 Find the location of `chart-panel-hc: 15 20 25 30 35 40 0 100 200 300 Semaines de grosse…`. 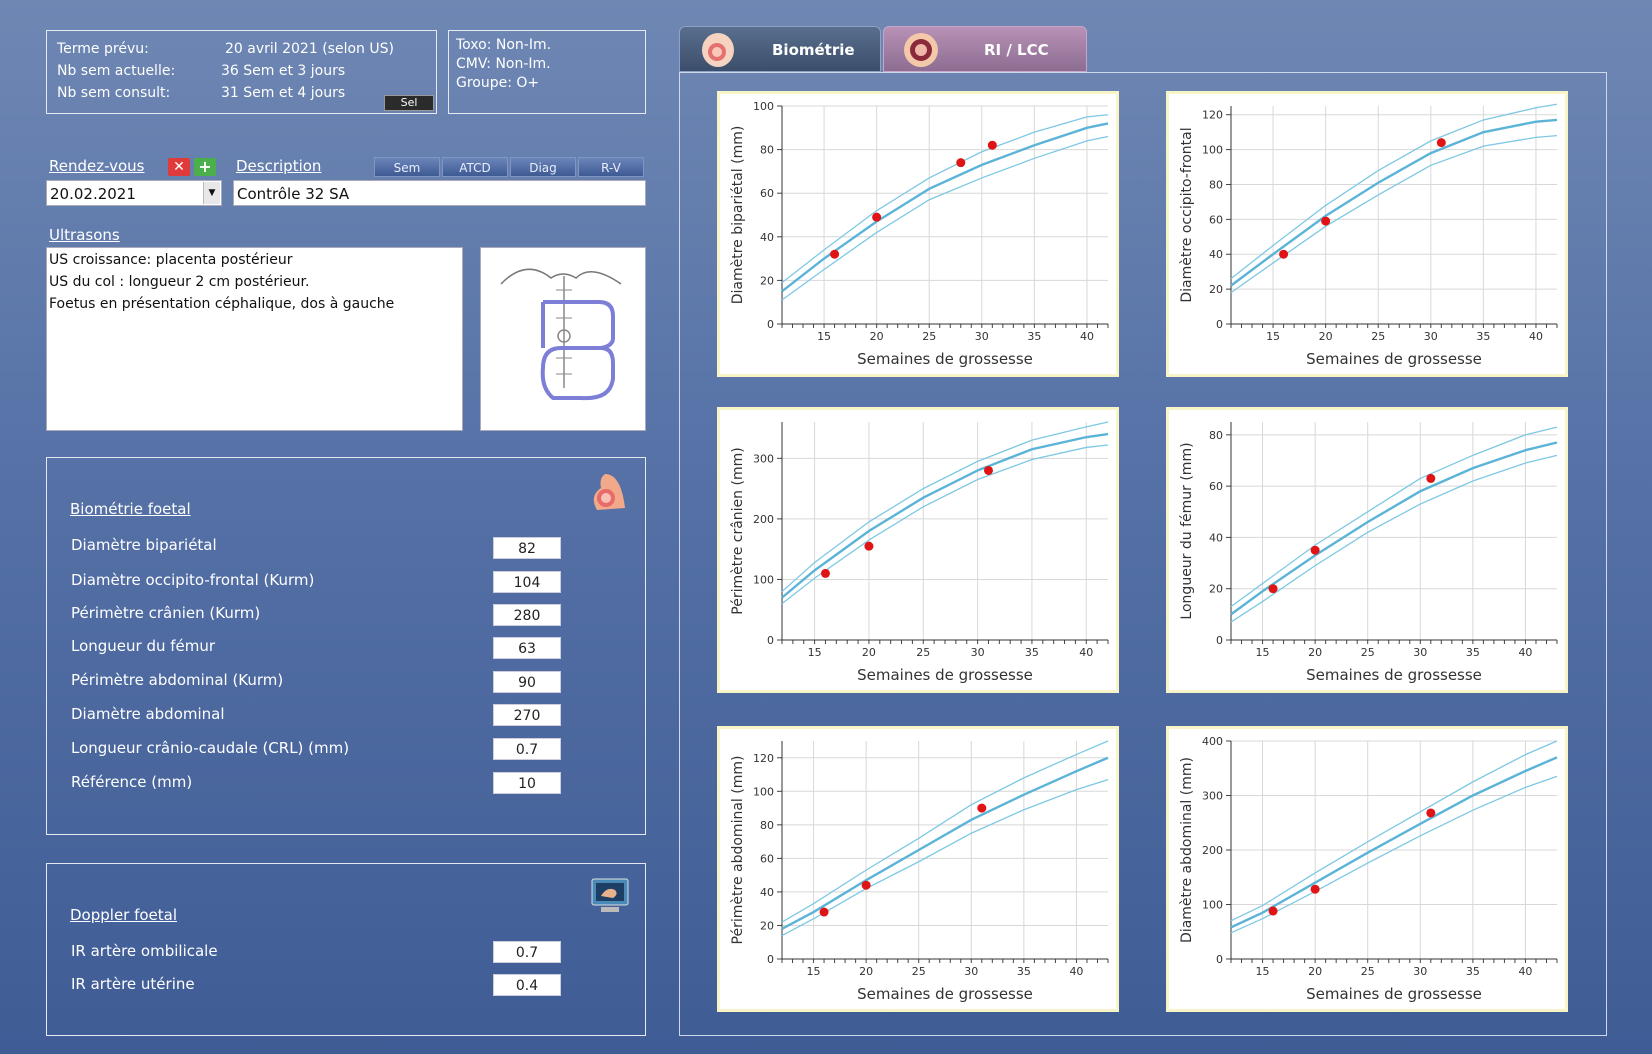

chart-panel-hc: 15 20 25 30 35 40 0 100 200 300 Semaines de grosse… is located at coordinates (918, 550).